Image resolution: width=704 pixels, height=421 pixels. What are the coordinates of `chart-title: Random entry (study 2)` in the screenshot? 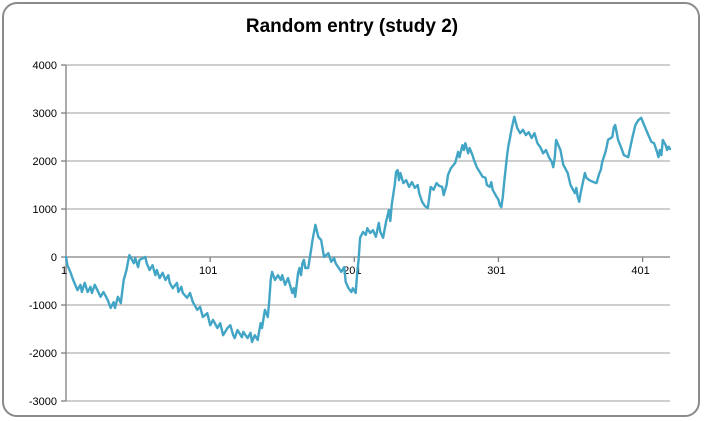 It's located at (352, 26).